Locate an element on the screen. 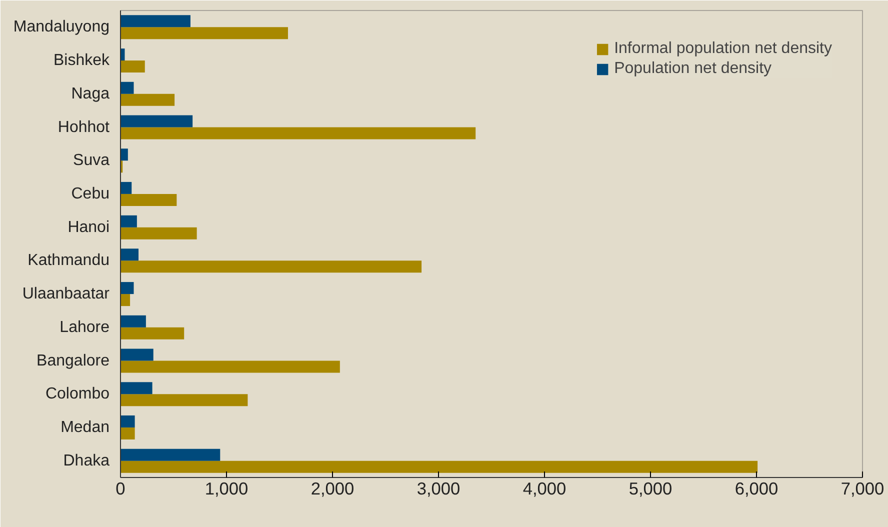 The width and height of the screenshot is (888, 527). y-tick-label: Ulaanbaatar is located at coordinates (66, 294).